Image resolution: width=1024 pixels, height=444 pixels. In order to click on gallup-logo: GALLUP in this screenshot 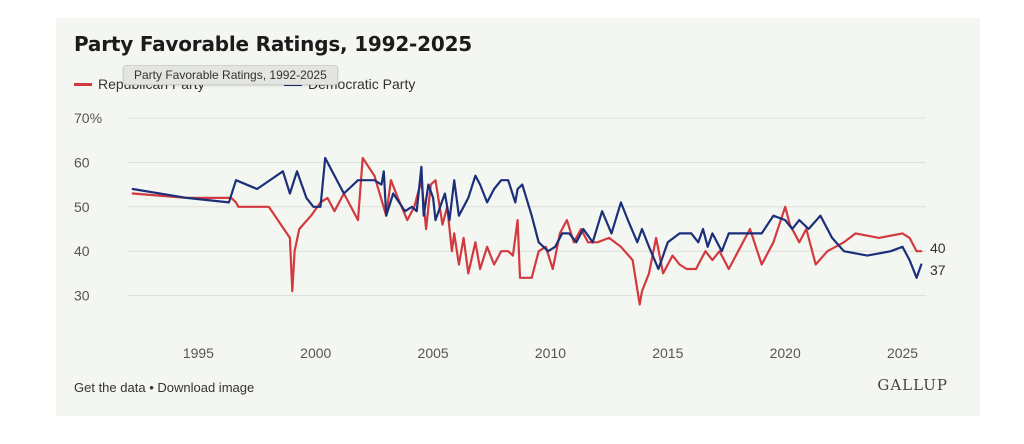, I will do `click(912, 385)`.